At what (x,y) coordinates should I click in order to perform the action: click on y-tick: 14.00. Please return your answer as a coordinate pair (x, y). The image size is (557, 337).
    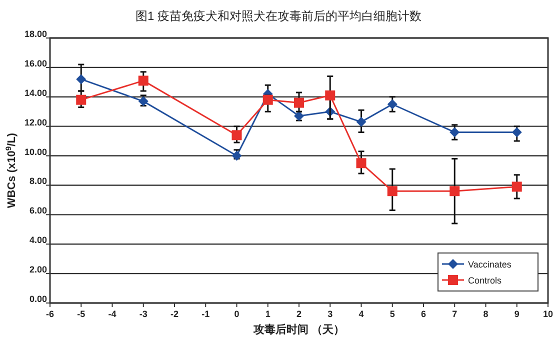
    Looking at the image, I should click on (35, 93).